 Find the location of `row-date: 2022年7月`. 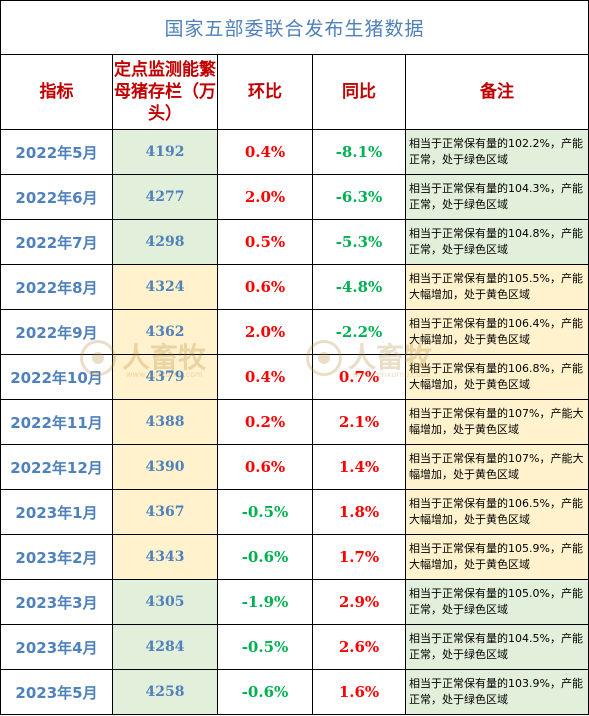

row-date: 2022年7月 is located at coordinates (56, 242).